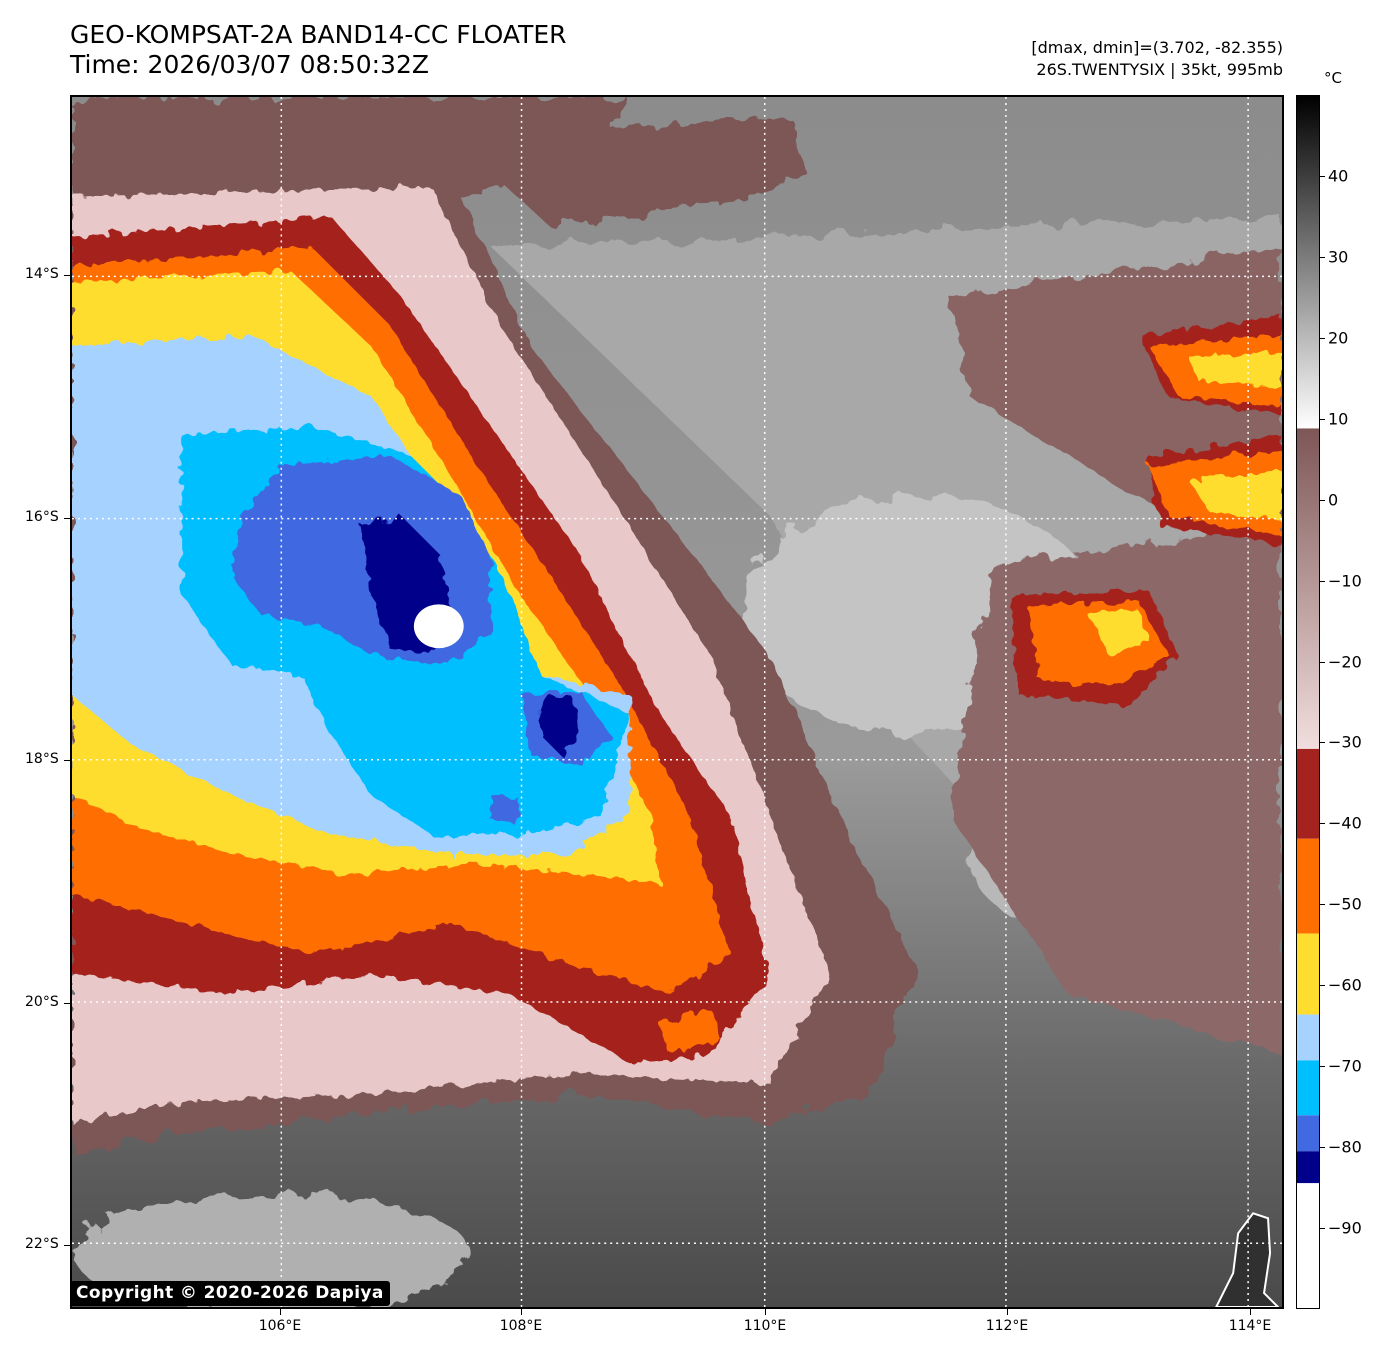 This screenshot has height=1359, width=1388. Describe the element at coordinates (1338, 338) in the screenshot. I see `colorbar-tick-label: 20` at that location.